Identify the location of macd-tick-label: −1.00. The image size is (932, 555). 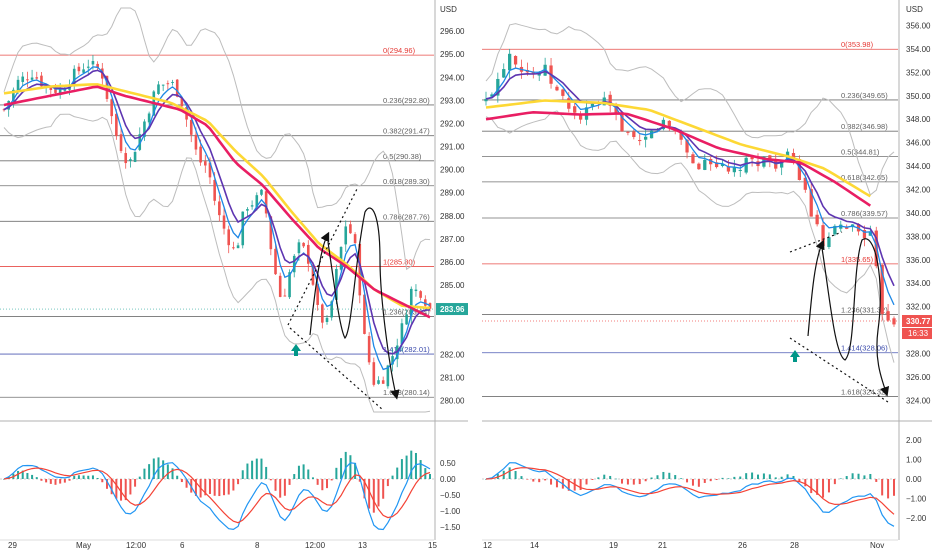
(916, 499).